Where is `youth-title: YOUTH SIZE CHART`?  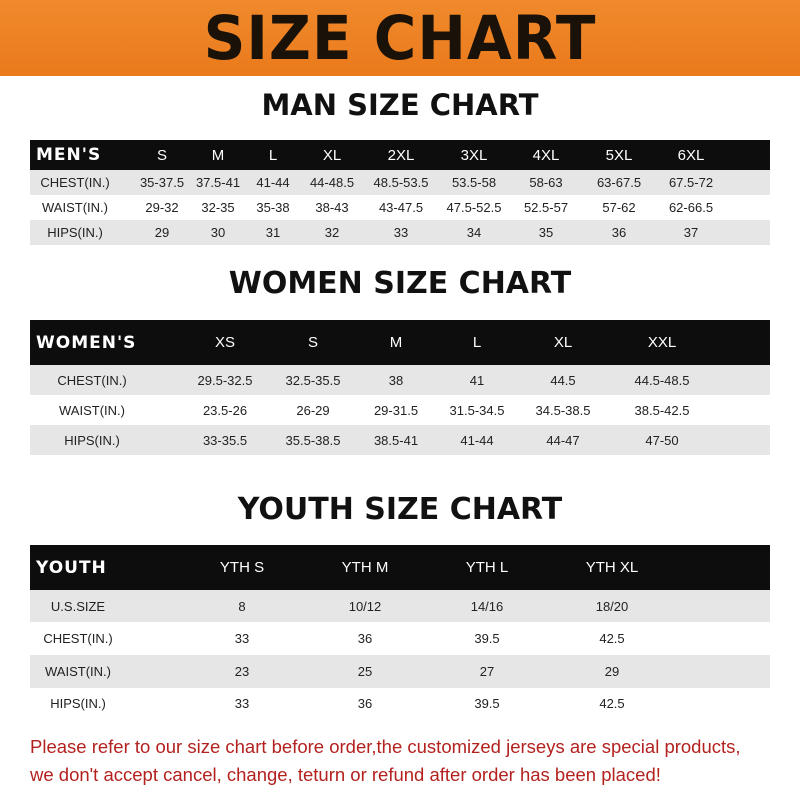
youth-title: YOUTH SIZE CHART is located at coordinates (400, 509).